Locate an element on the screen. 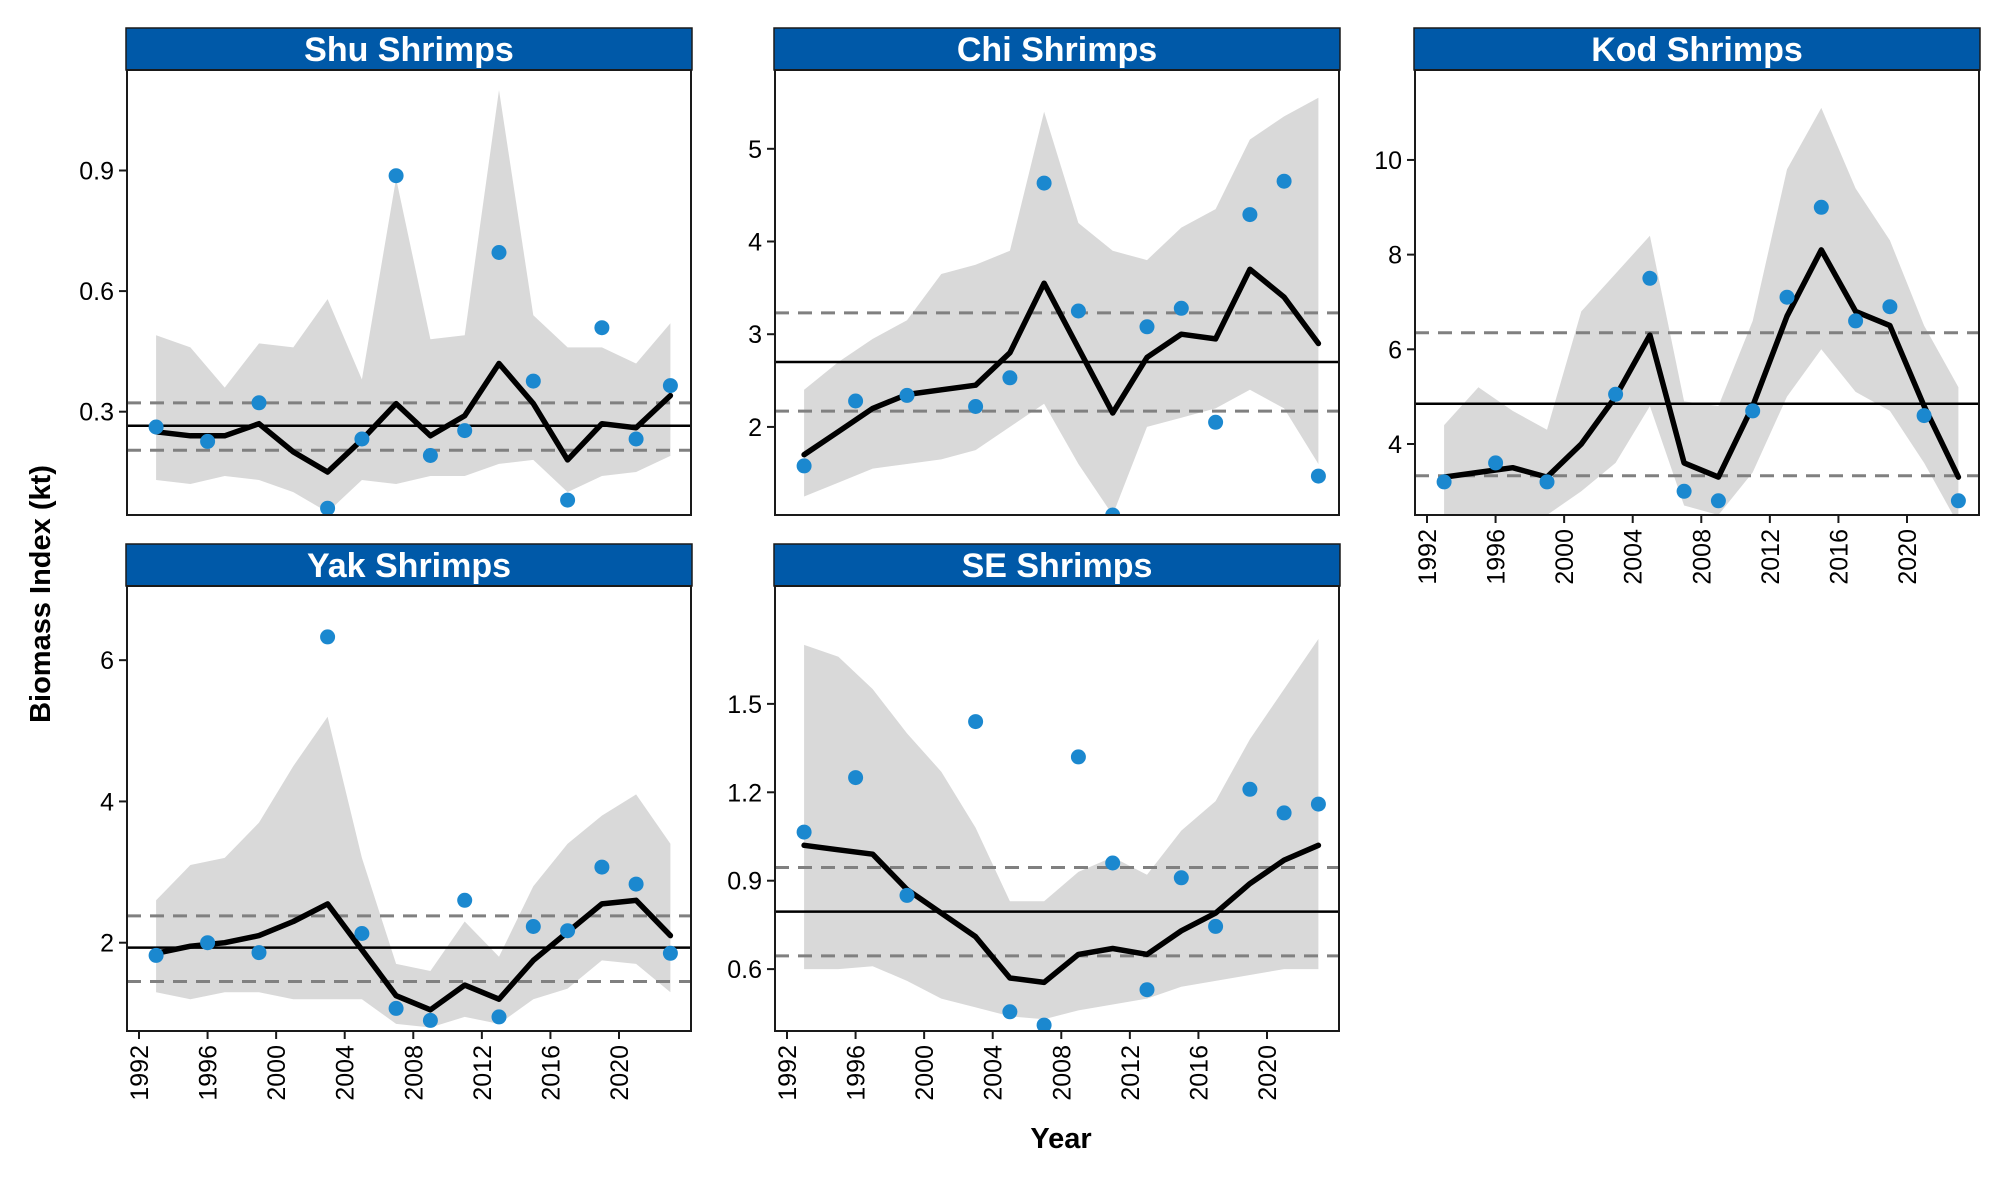  x-axis-title: Year is located at coordinates (1060, 1139).